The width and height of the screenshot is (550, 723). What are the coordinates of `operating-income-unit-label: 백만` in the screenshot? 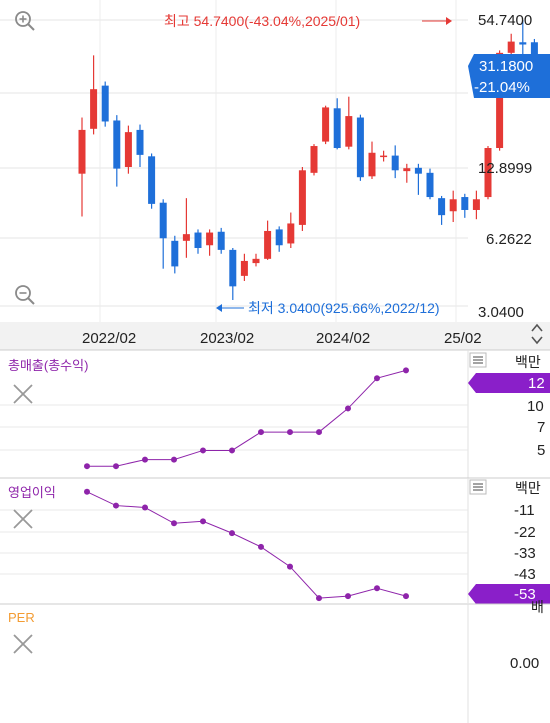 It's located at (528, 489).